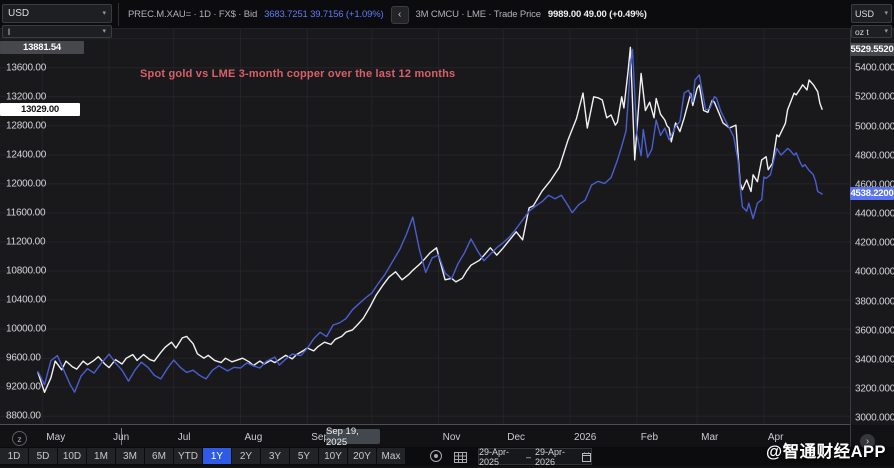  What do you see at coordinates (72, 456) in the screenshot?
I see `range-button-10d: 10D` at bounding box center [72, 456].